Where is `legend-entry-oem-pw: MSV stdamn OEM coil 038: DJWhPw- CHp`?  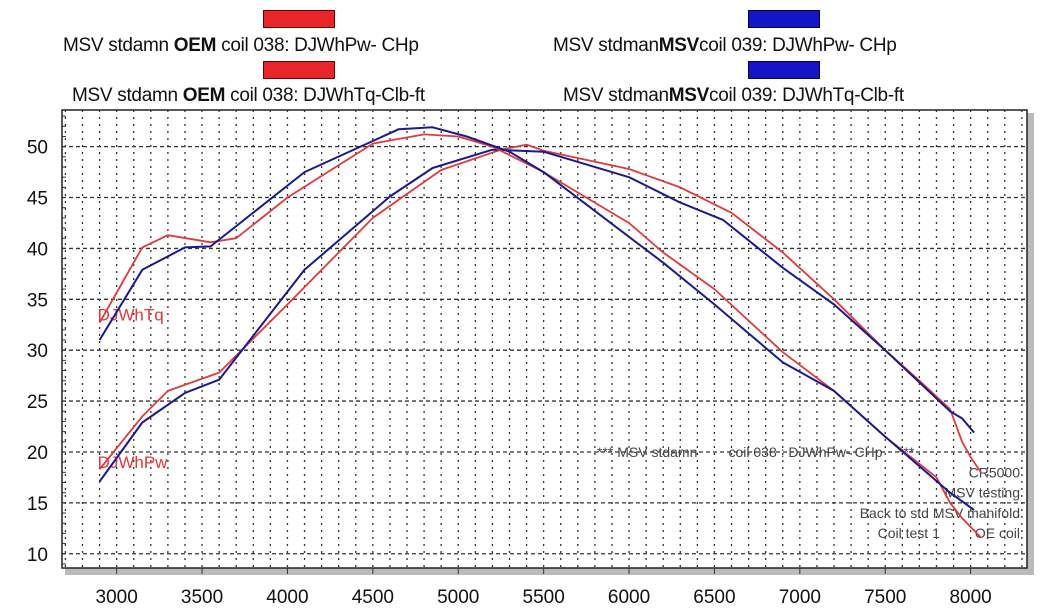
legend-entry-oem-pw: MSV stdamn OEM coil 038: DJWhPw- CHp is located at coordinates (241, 46).